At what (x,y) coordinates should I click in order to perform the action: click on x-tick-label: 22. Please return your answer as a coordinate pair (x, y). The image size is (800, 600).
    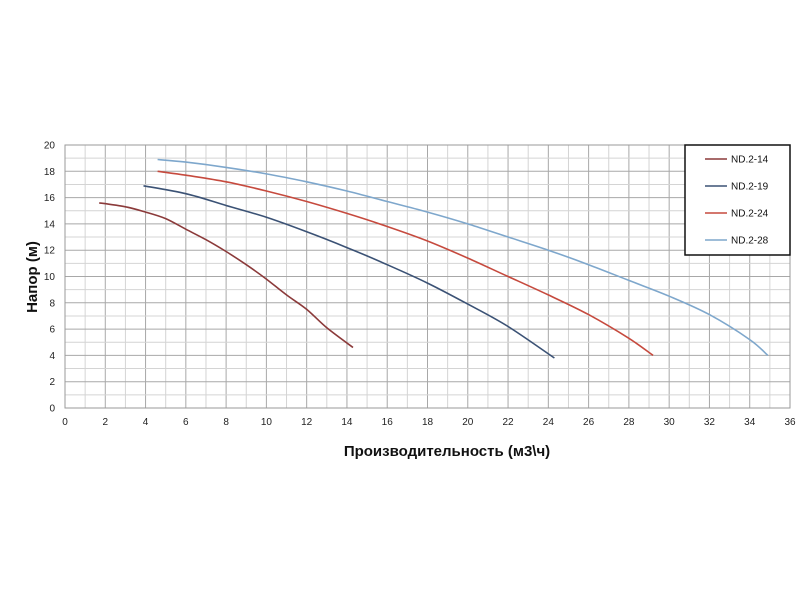
    Looking at the image, I should click on (508, 422).